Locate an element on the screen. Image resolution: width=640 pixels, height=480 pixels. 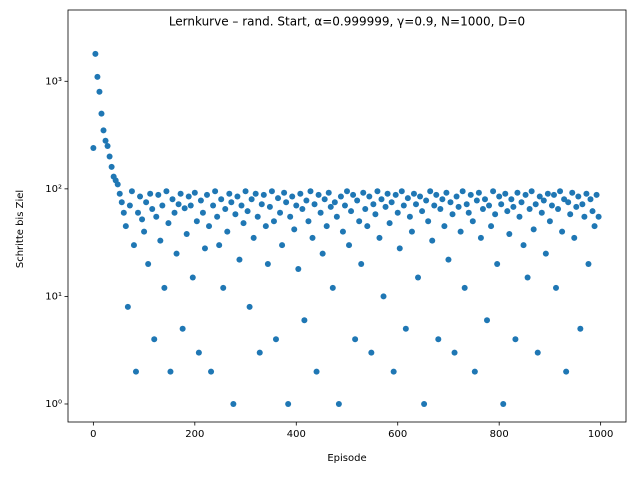
x-axis-label: Episode is located at coordinates (346, 458).